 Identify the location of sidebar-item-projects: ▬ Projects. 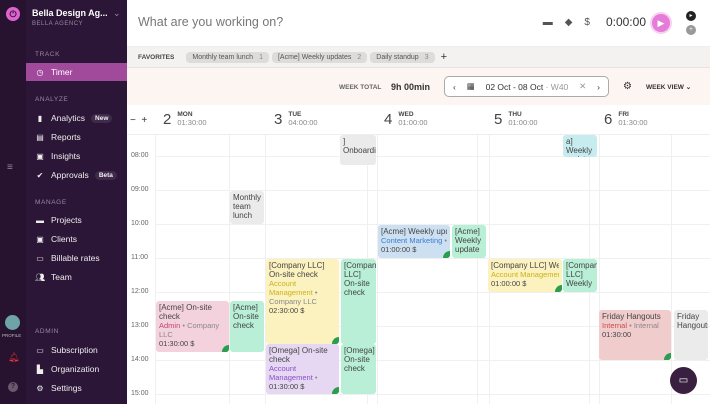
(76, 220).